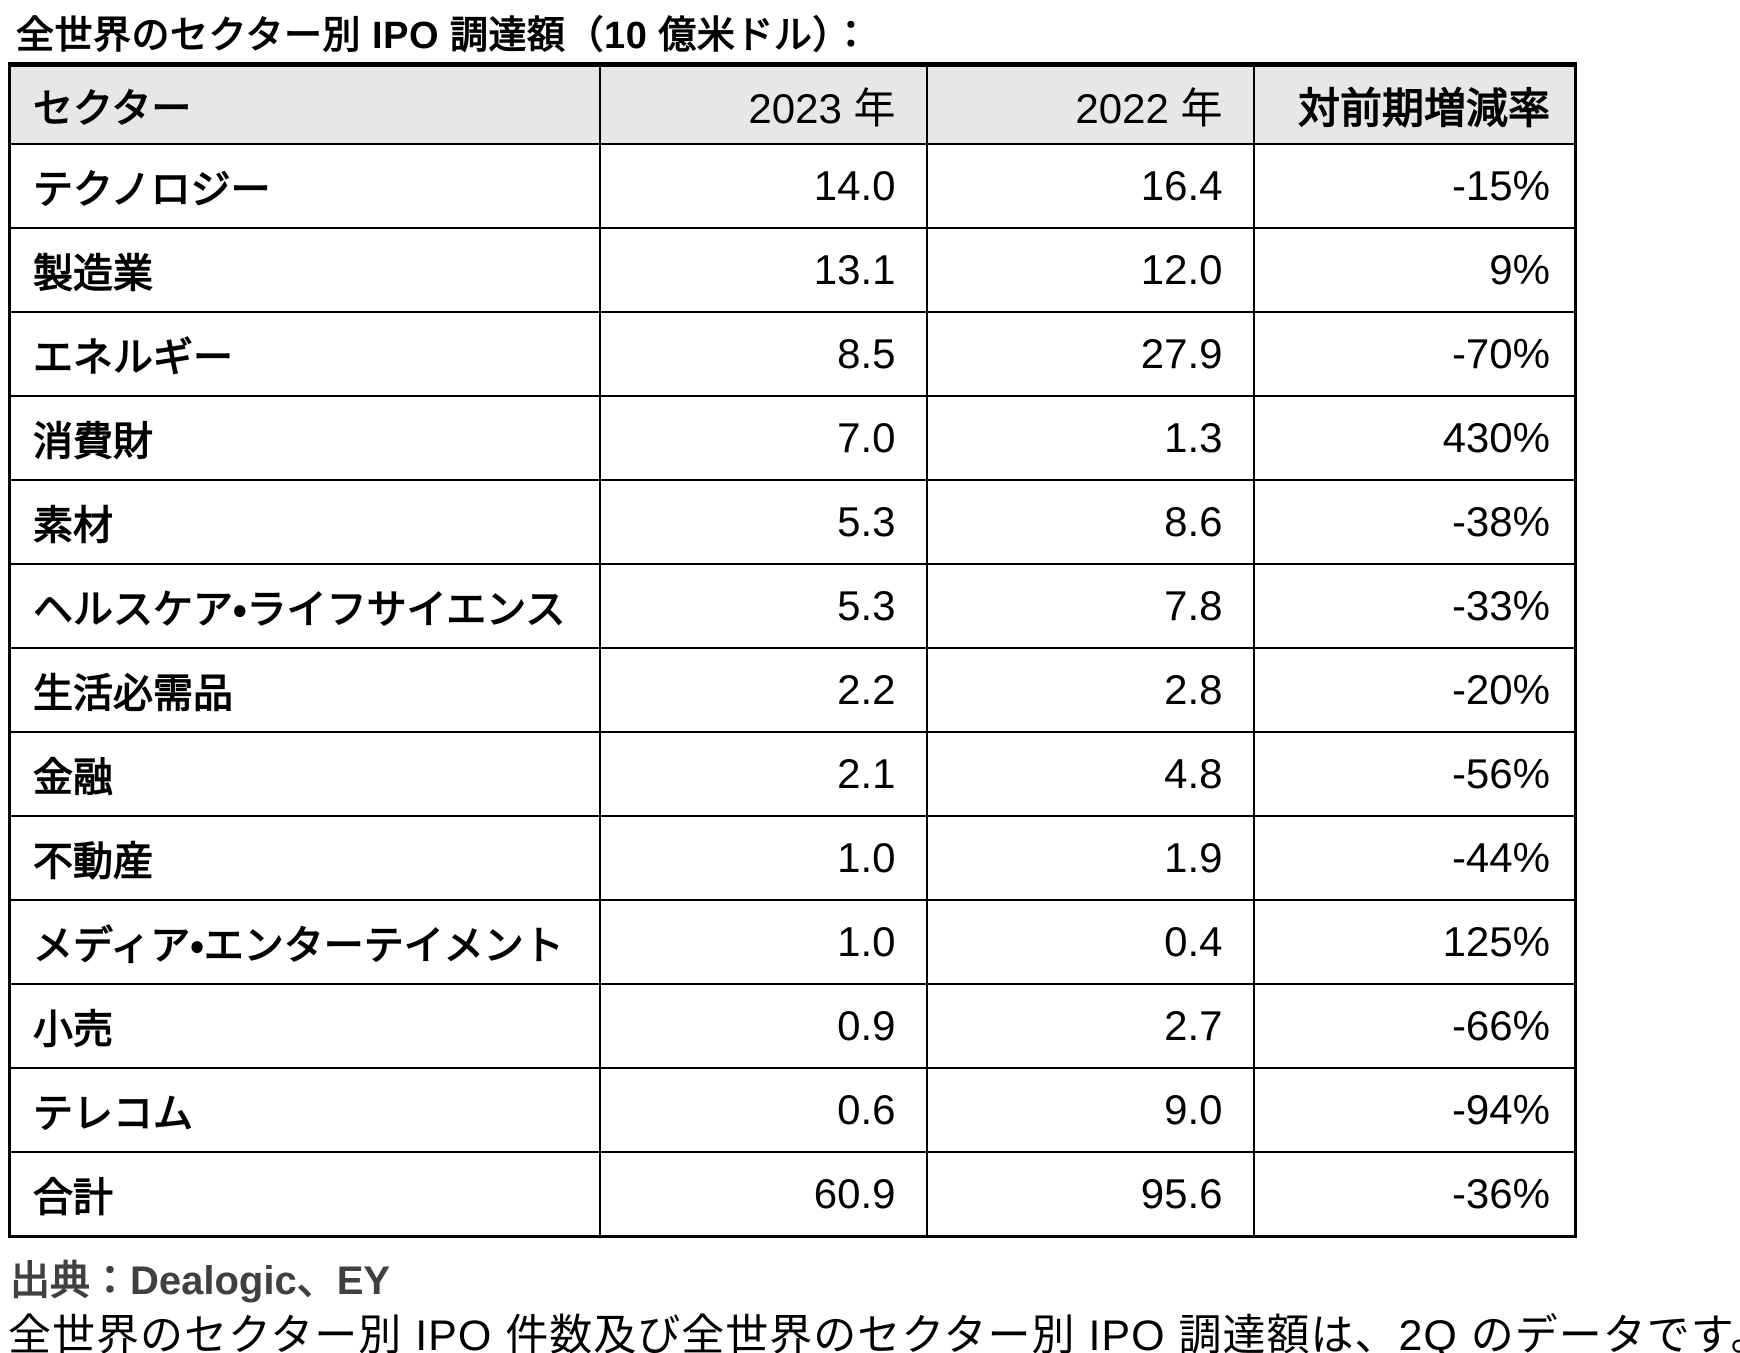 This screenshot has width=1740, height=1353. Describe the element at coordinates (304, 690) in the screenshot. I see `sector-cell: 生活必需品` at that location.